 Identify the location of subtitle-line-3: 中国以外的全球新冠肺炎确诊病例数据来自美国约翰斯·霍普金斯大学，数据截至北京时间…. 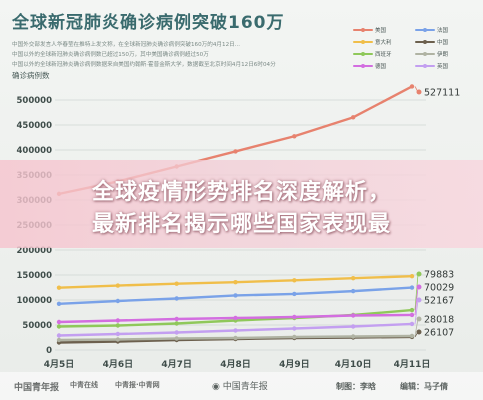
(144, 65).